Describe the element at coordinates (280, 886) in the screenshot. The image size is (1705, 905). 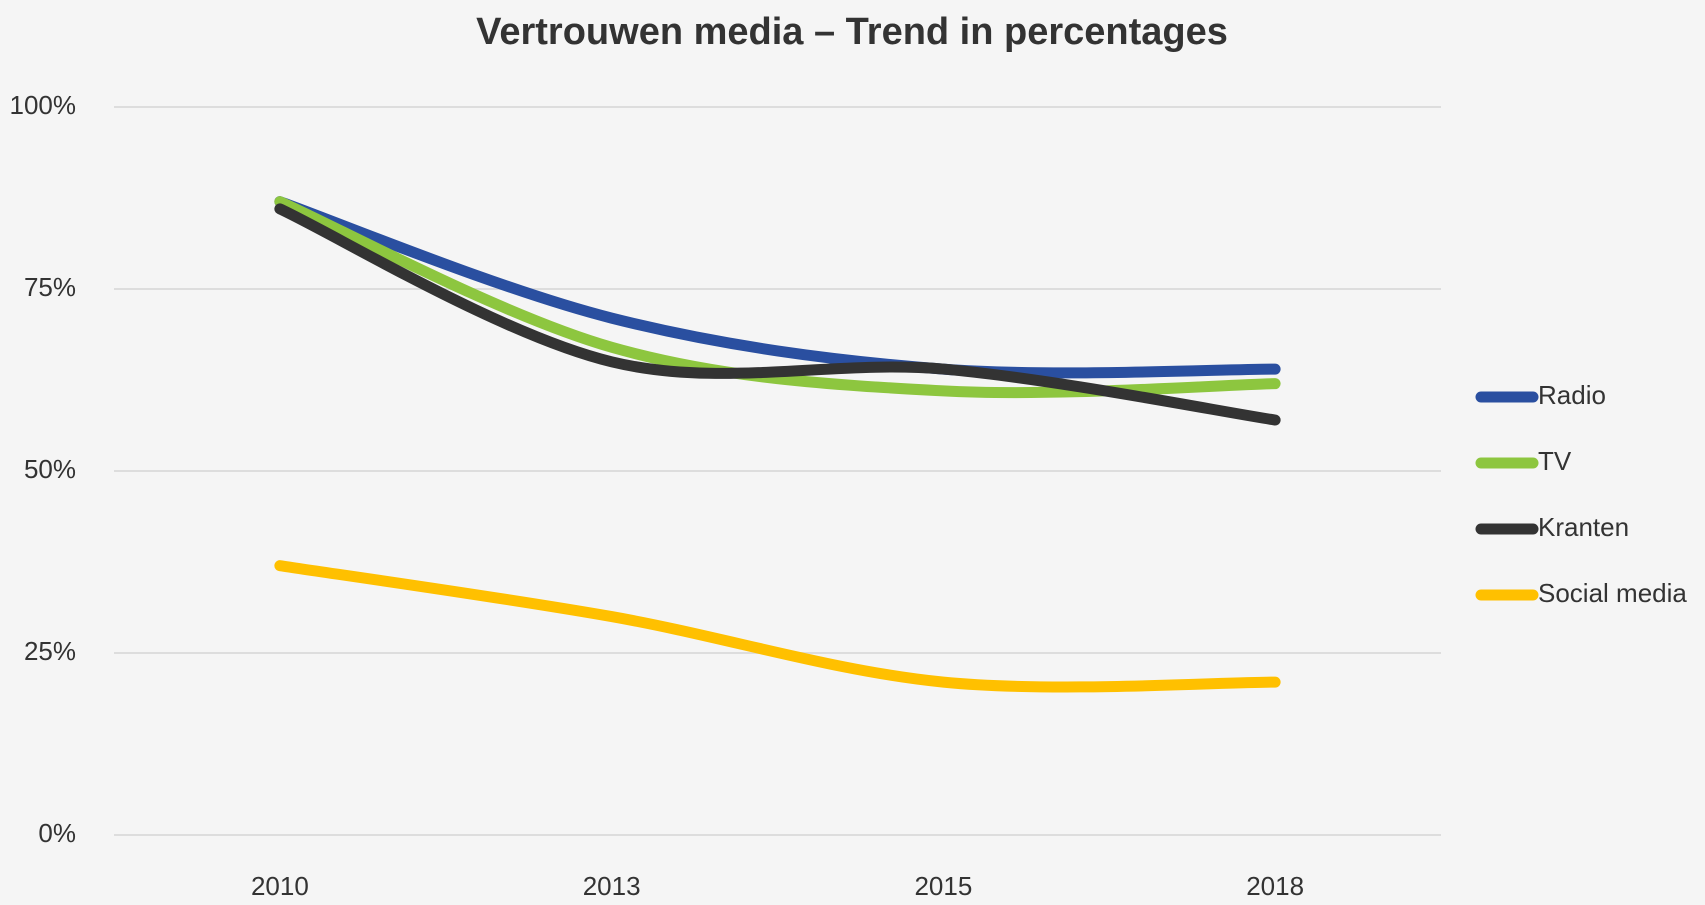
I see `x-tick-label: 2010` at that location.